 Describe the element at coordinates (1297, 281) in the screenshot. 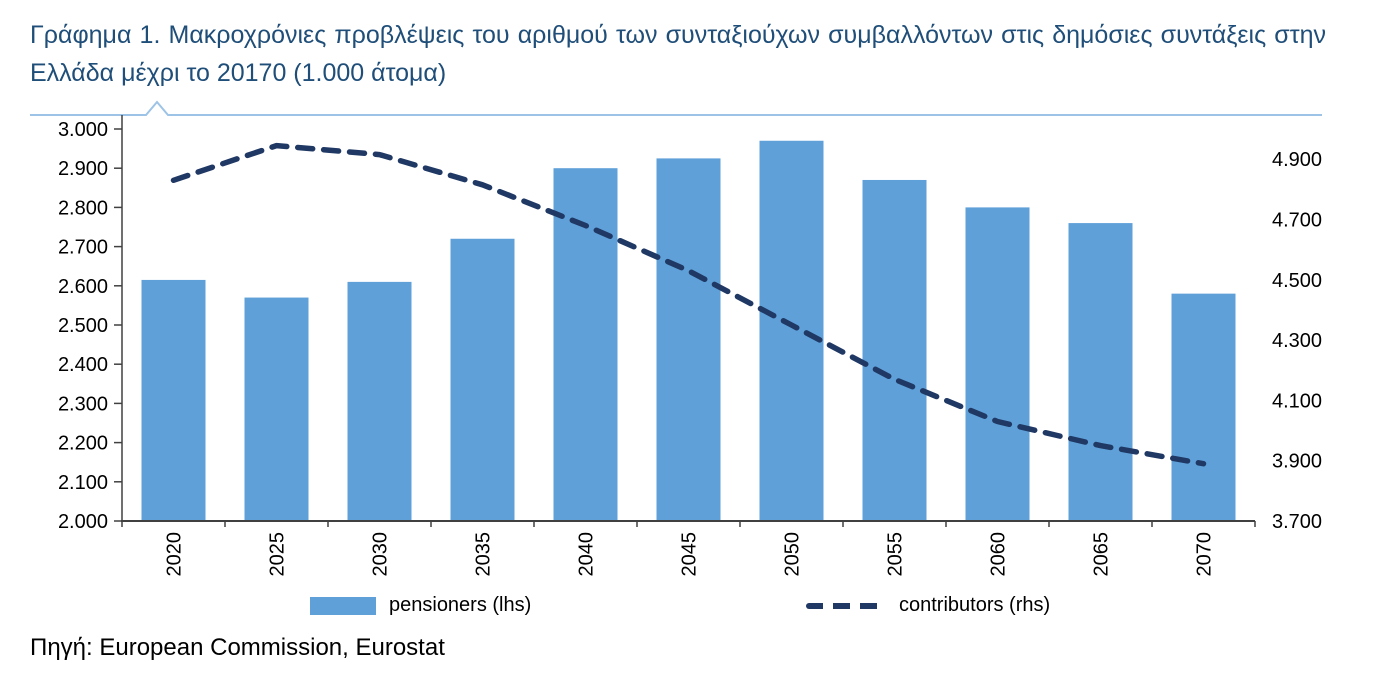

I see `svg-text: 4.500` at that location.